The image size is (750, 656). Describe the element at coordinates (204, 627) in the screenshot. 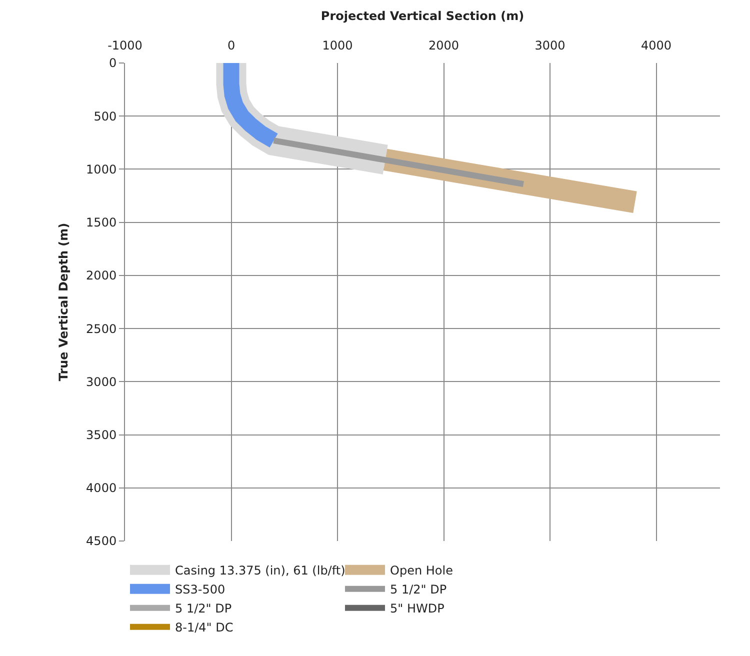

I see `legend-label: 8-1/4" DC` at that location.